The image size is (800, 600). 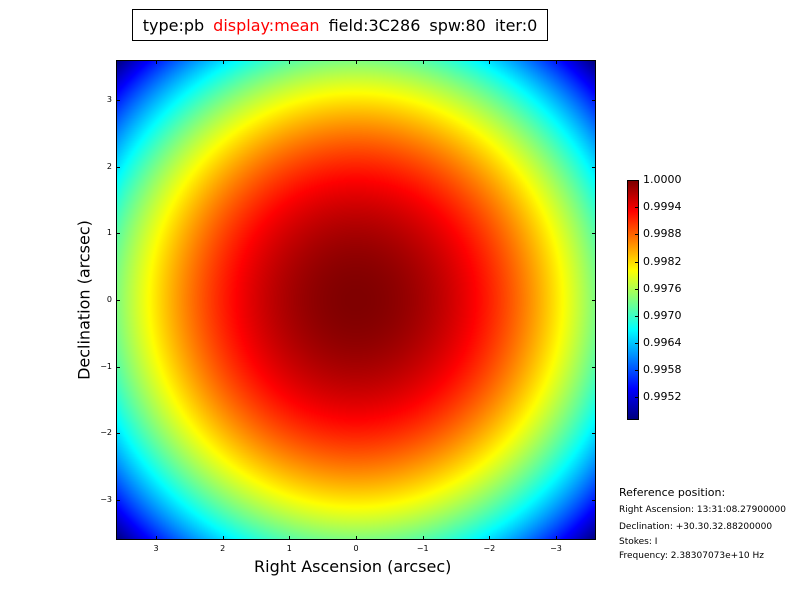 What do you see at coordinates (662, 207) in the screenshot?
I see `colorbar-tick-label: 0.9994` at bounding box center [662, 207].